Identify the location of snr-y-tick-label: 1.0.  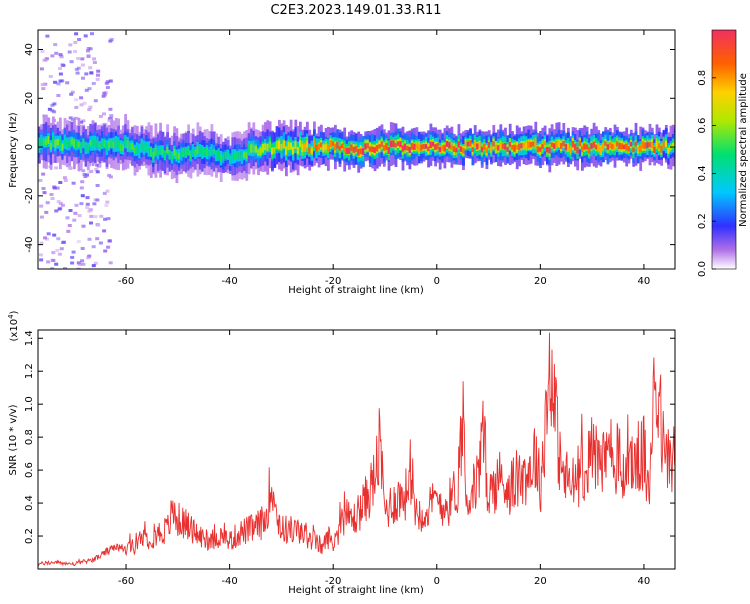
(29, 404).